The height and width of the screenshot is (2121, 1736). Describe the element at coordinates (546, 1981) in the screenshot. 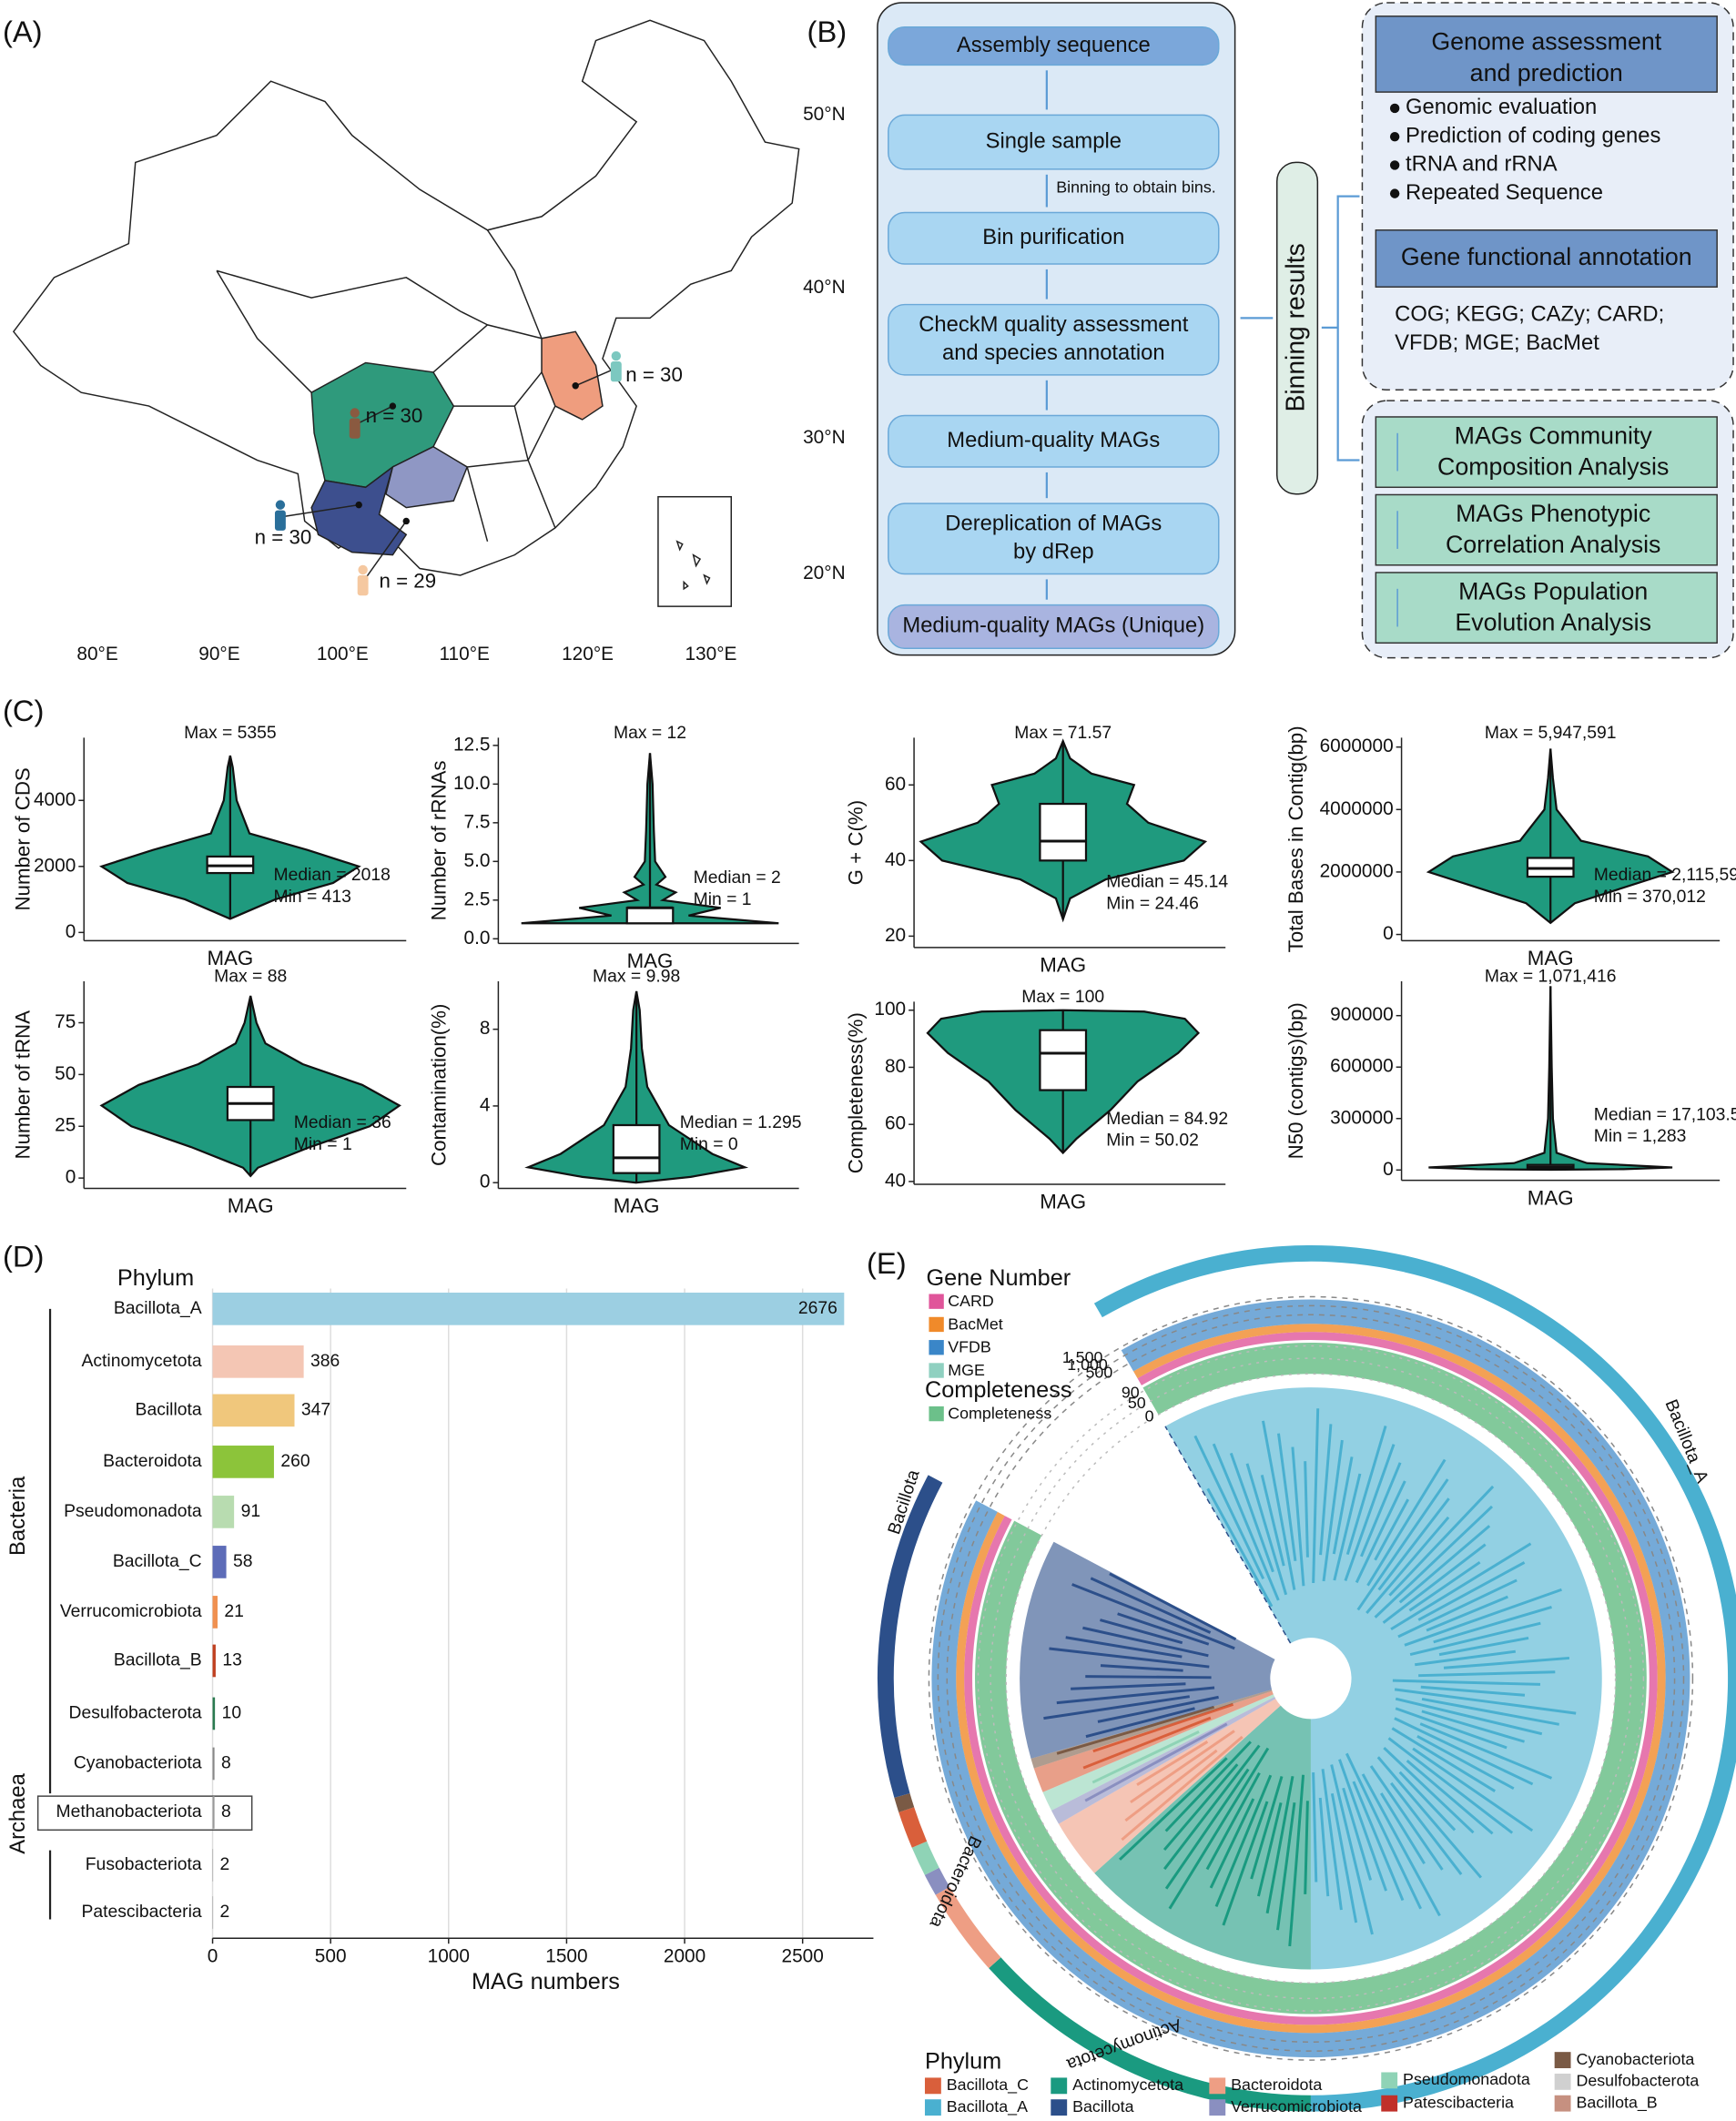

I see `x-axis-label: MAG numbers` at that location.